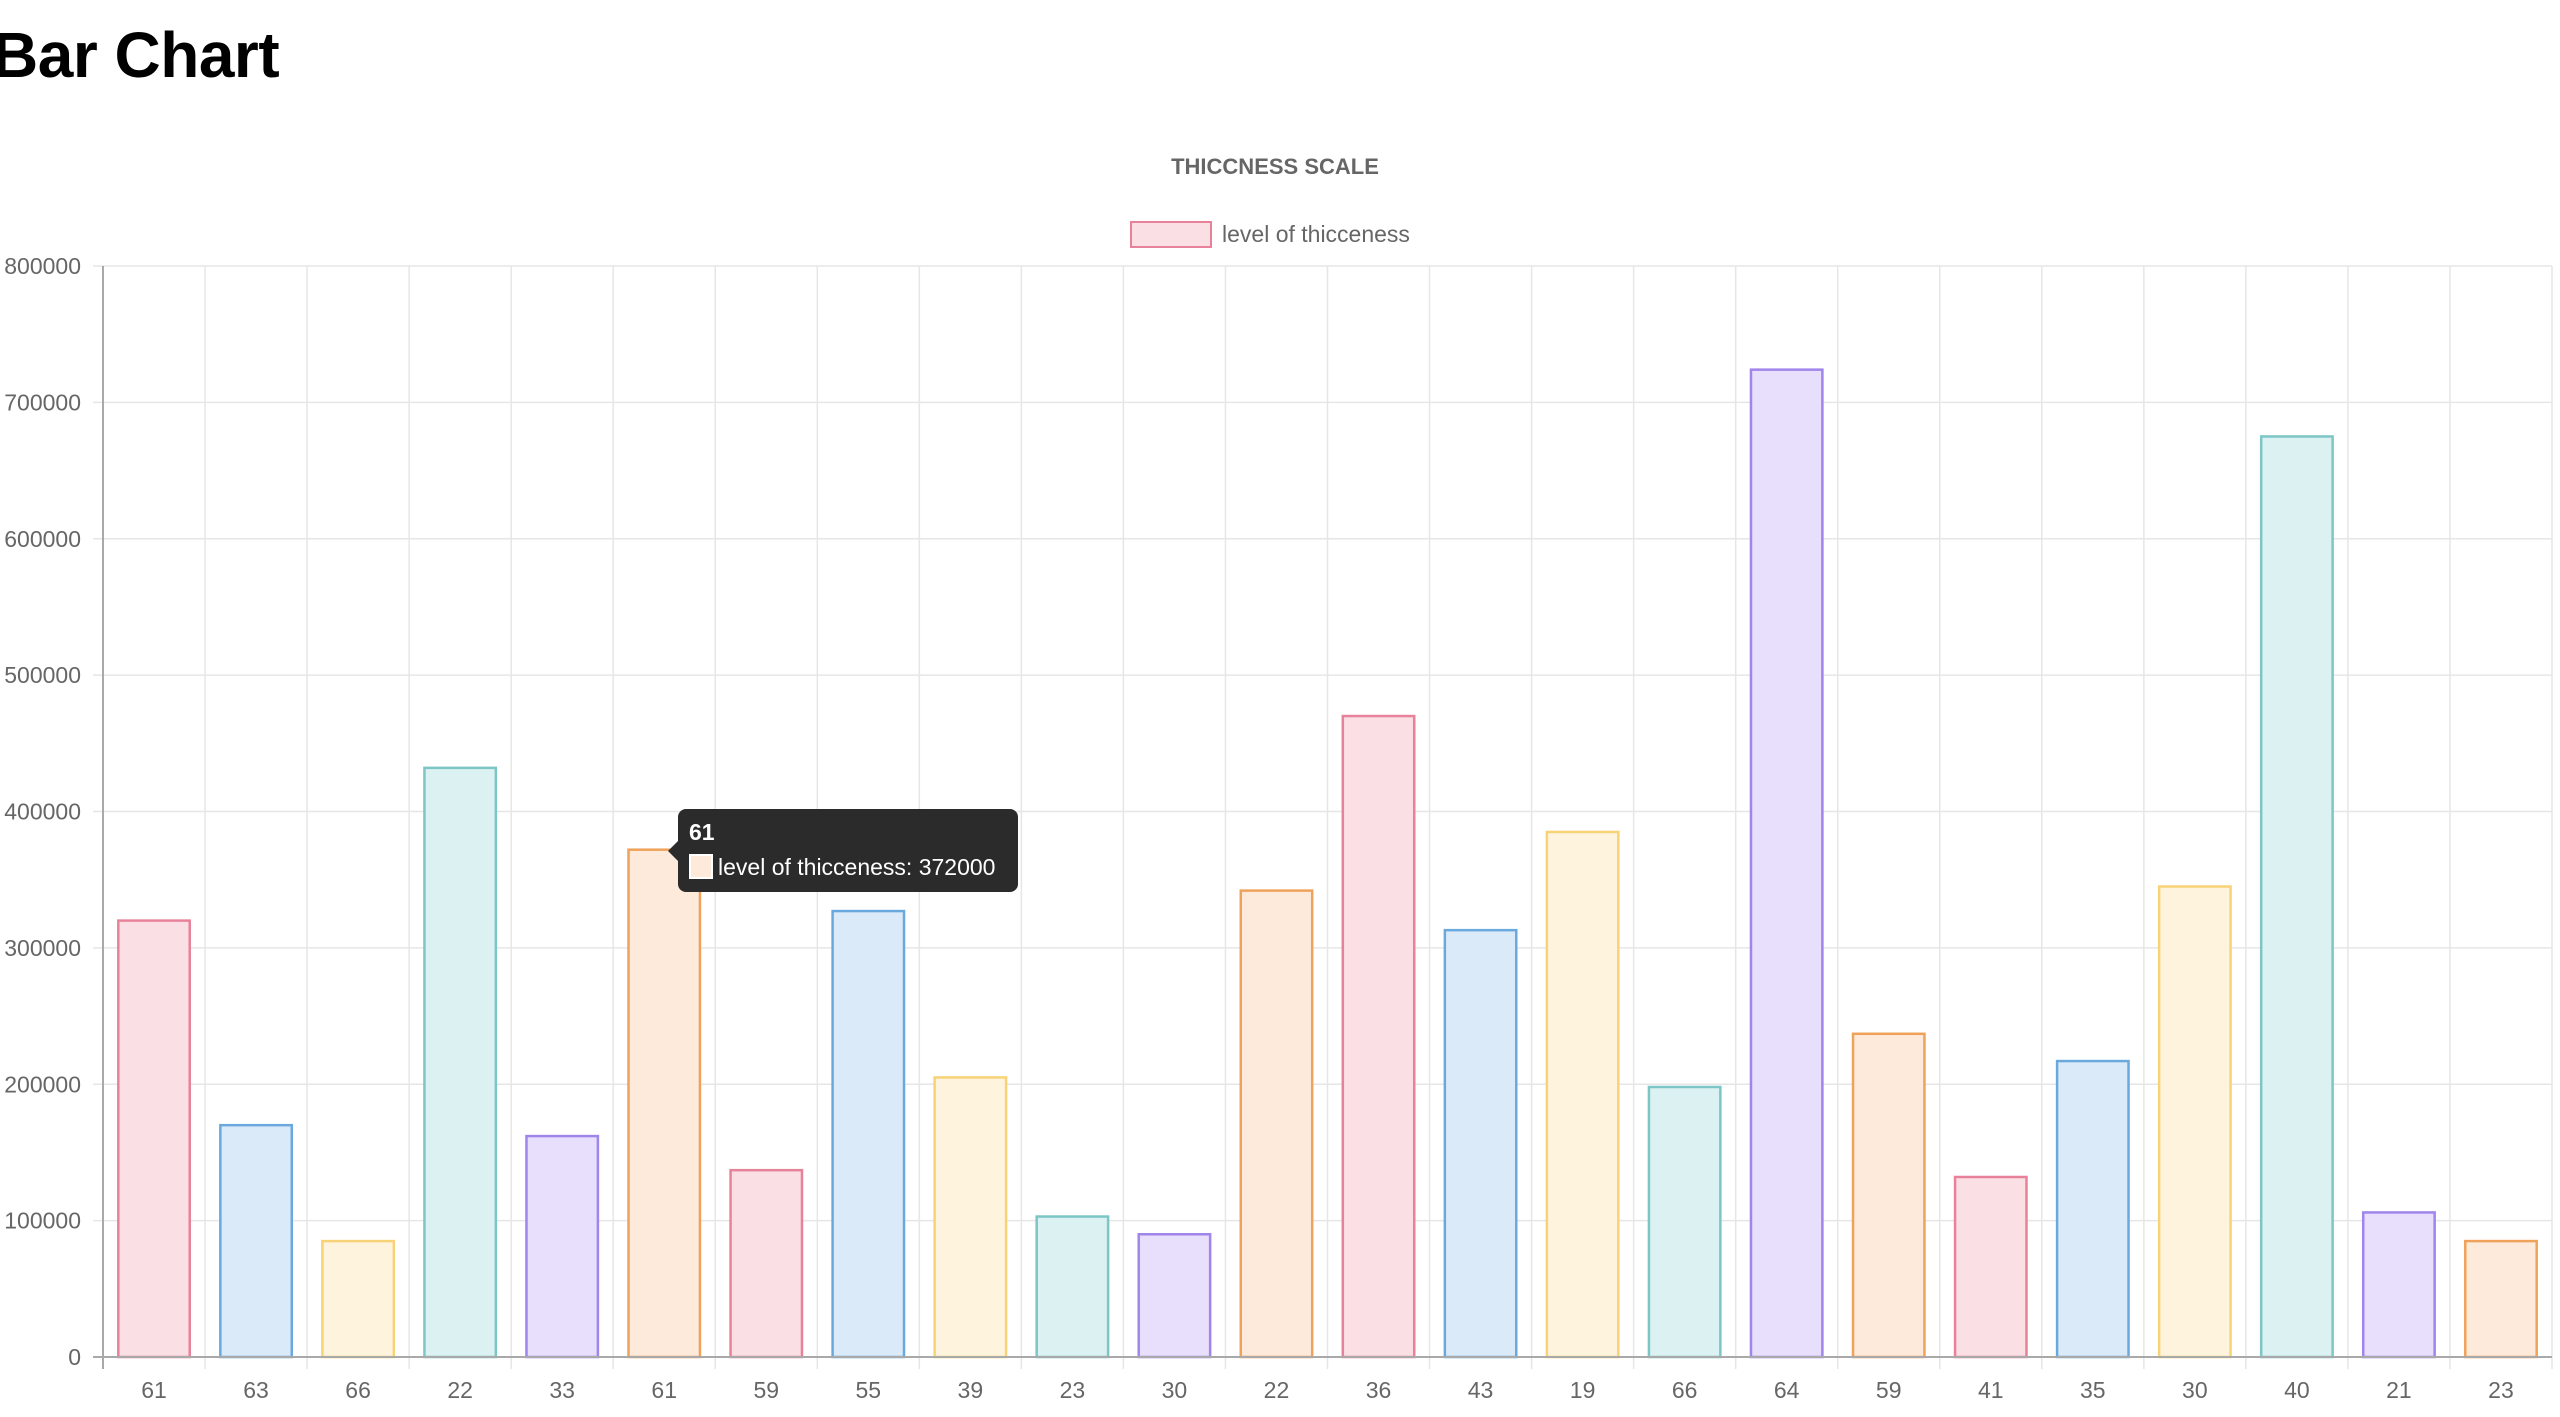 The height and width of the screenshot is (1417, 2560). I want to click on tooltip-background, so click(848, 850).